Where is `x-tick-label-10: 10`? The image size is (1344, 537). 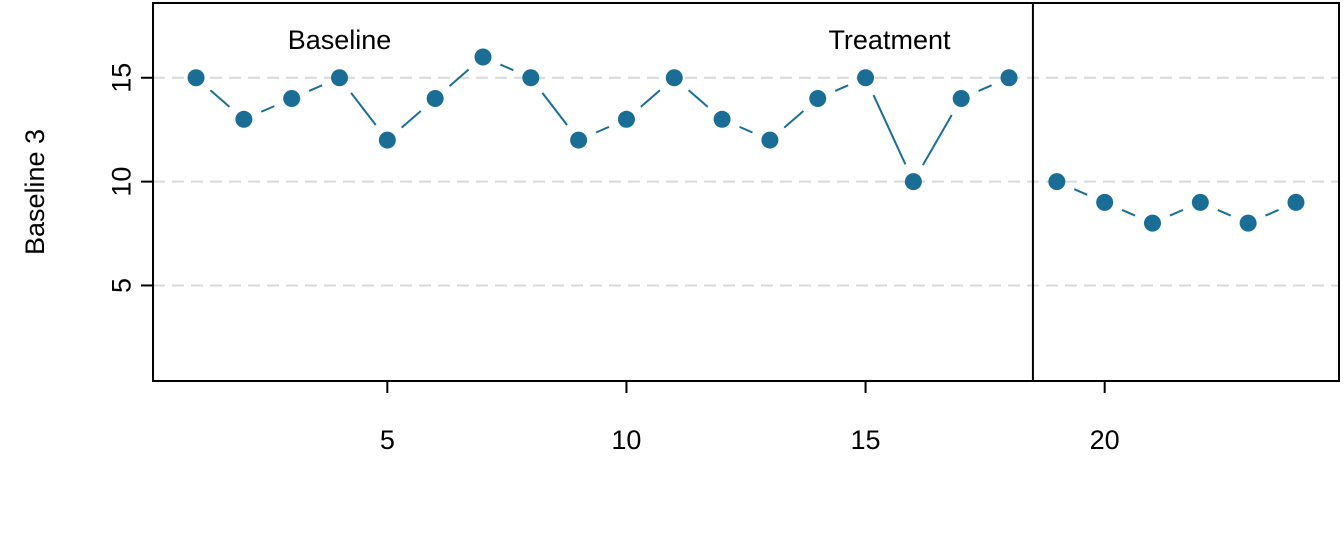
x-tick-label-10: 10 is located at coordinates (626, 440).